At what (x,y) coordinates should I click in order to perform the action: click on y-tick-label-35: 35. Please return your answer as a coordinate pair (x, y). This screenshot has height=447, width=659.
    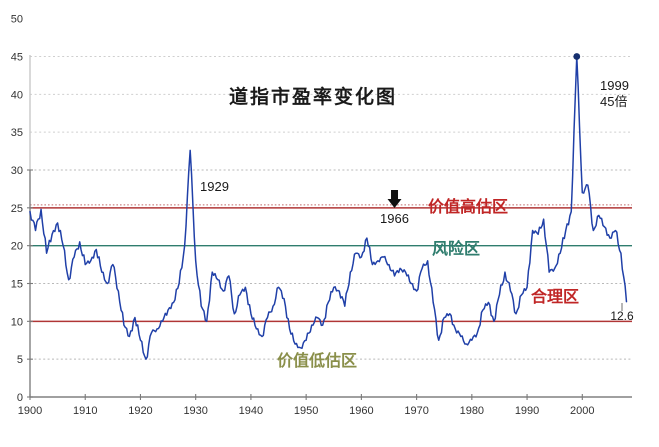
    Looking at the image, I should click on (17, 133).